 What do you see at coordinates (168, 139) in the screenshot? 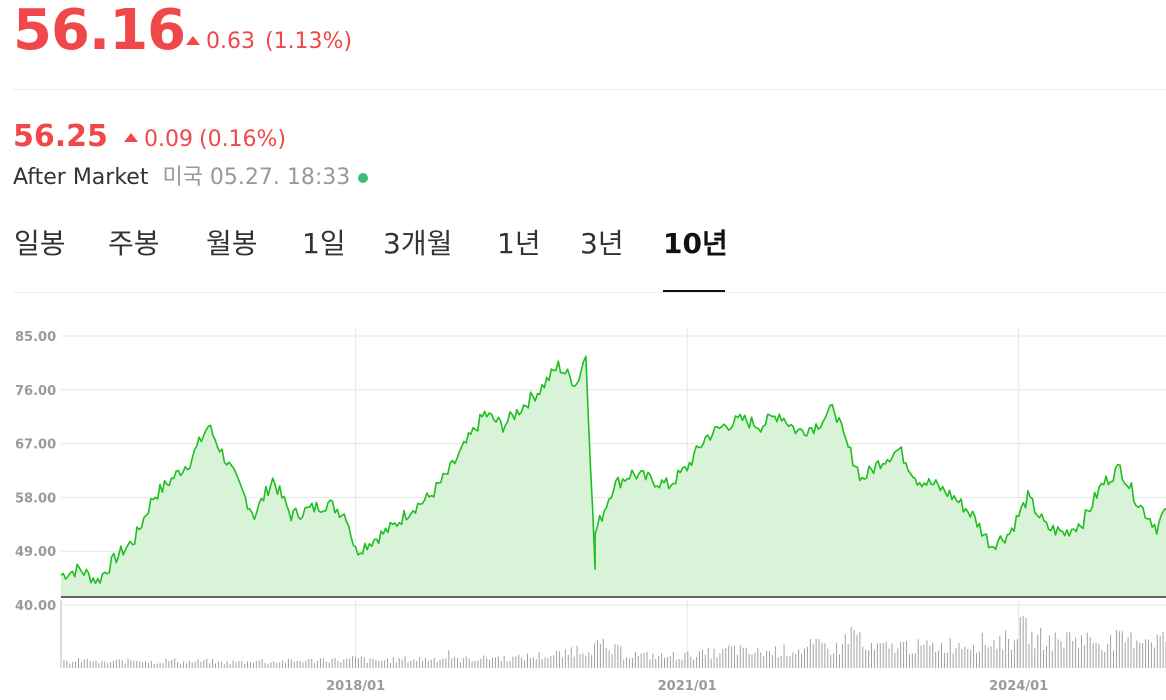
I see `after-market-change-value: 0.09` at bounding box center [168, 139].